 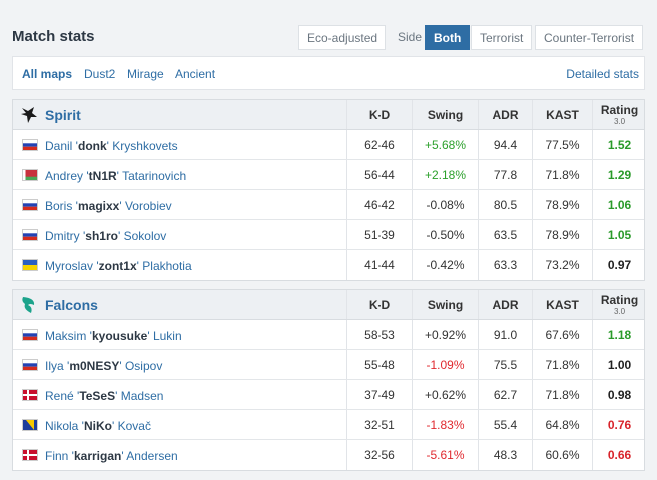 What do you see at coordinates (57, 366) in the screenshot?
I see `name-first: Ilya '` at bounding box center [57, 366].